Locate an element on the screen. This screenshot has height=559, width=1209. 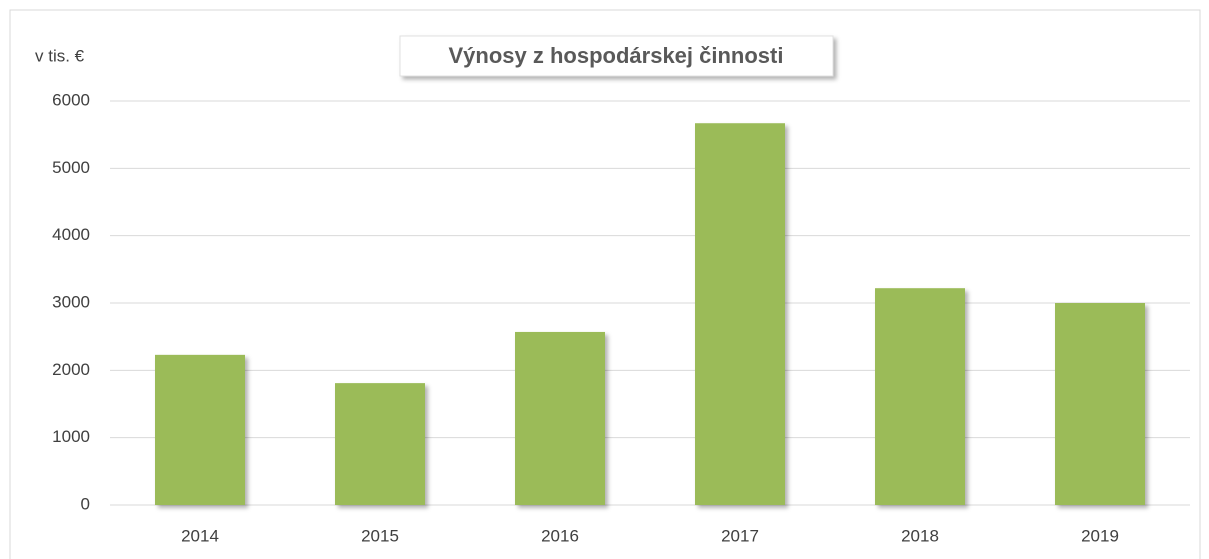
y-tick-label: 1000 is located at coordinates (71, 436).